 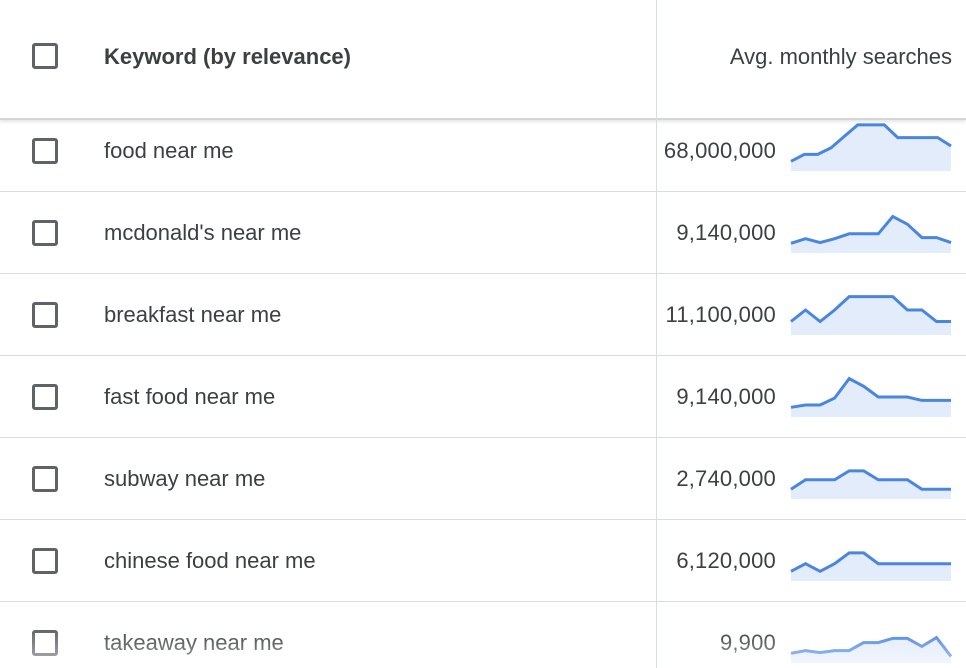 I want to click on table-row: takeaway near me 9,900, so click(x=483, y=635).